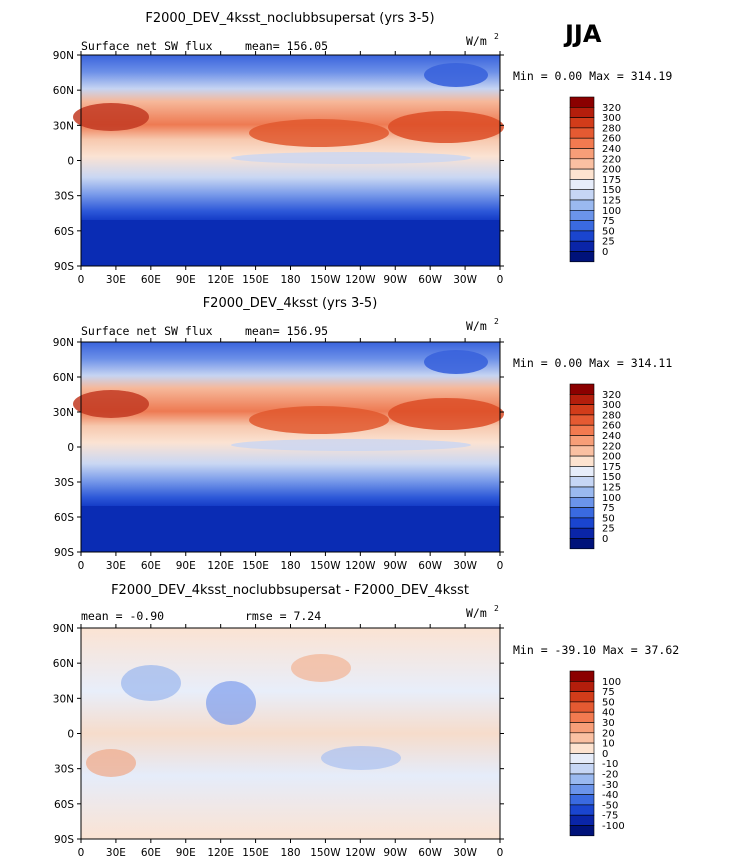 Image resolution: width=733 pixels, height=866 pixels. What do you see at coordinates (608, 744) in the screenshot?
I see `colorbar-label: 10` at bounding box center [608, 744].